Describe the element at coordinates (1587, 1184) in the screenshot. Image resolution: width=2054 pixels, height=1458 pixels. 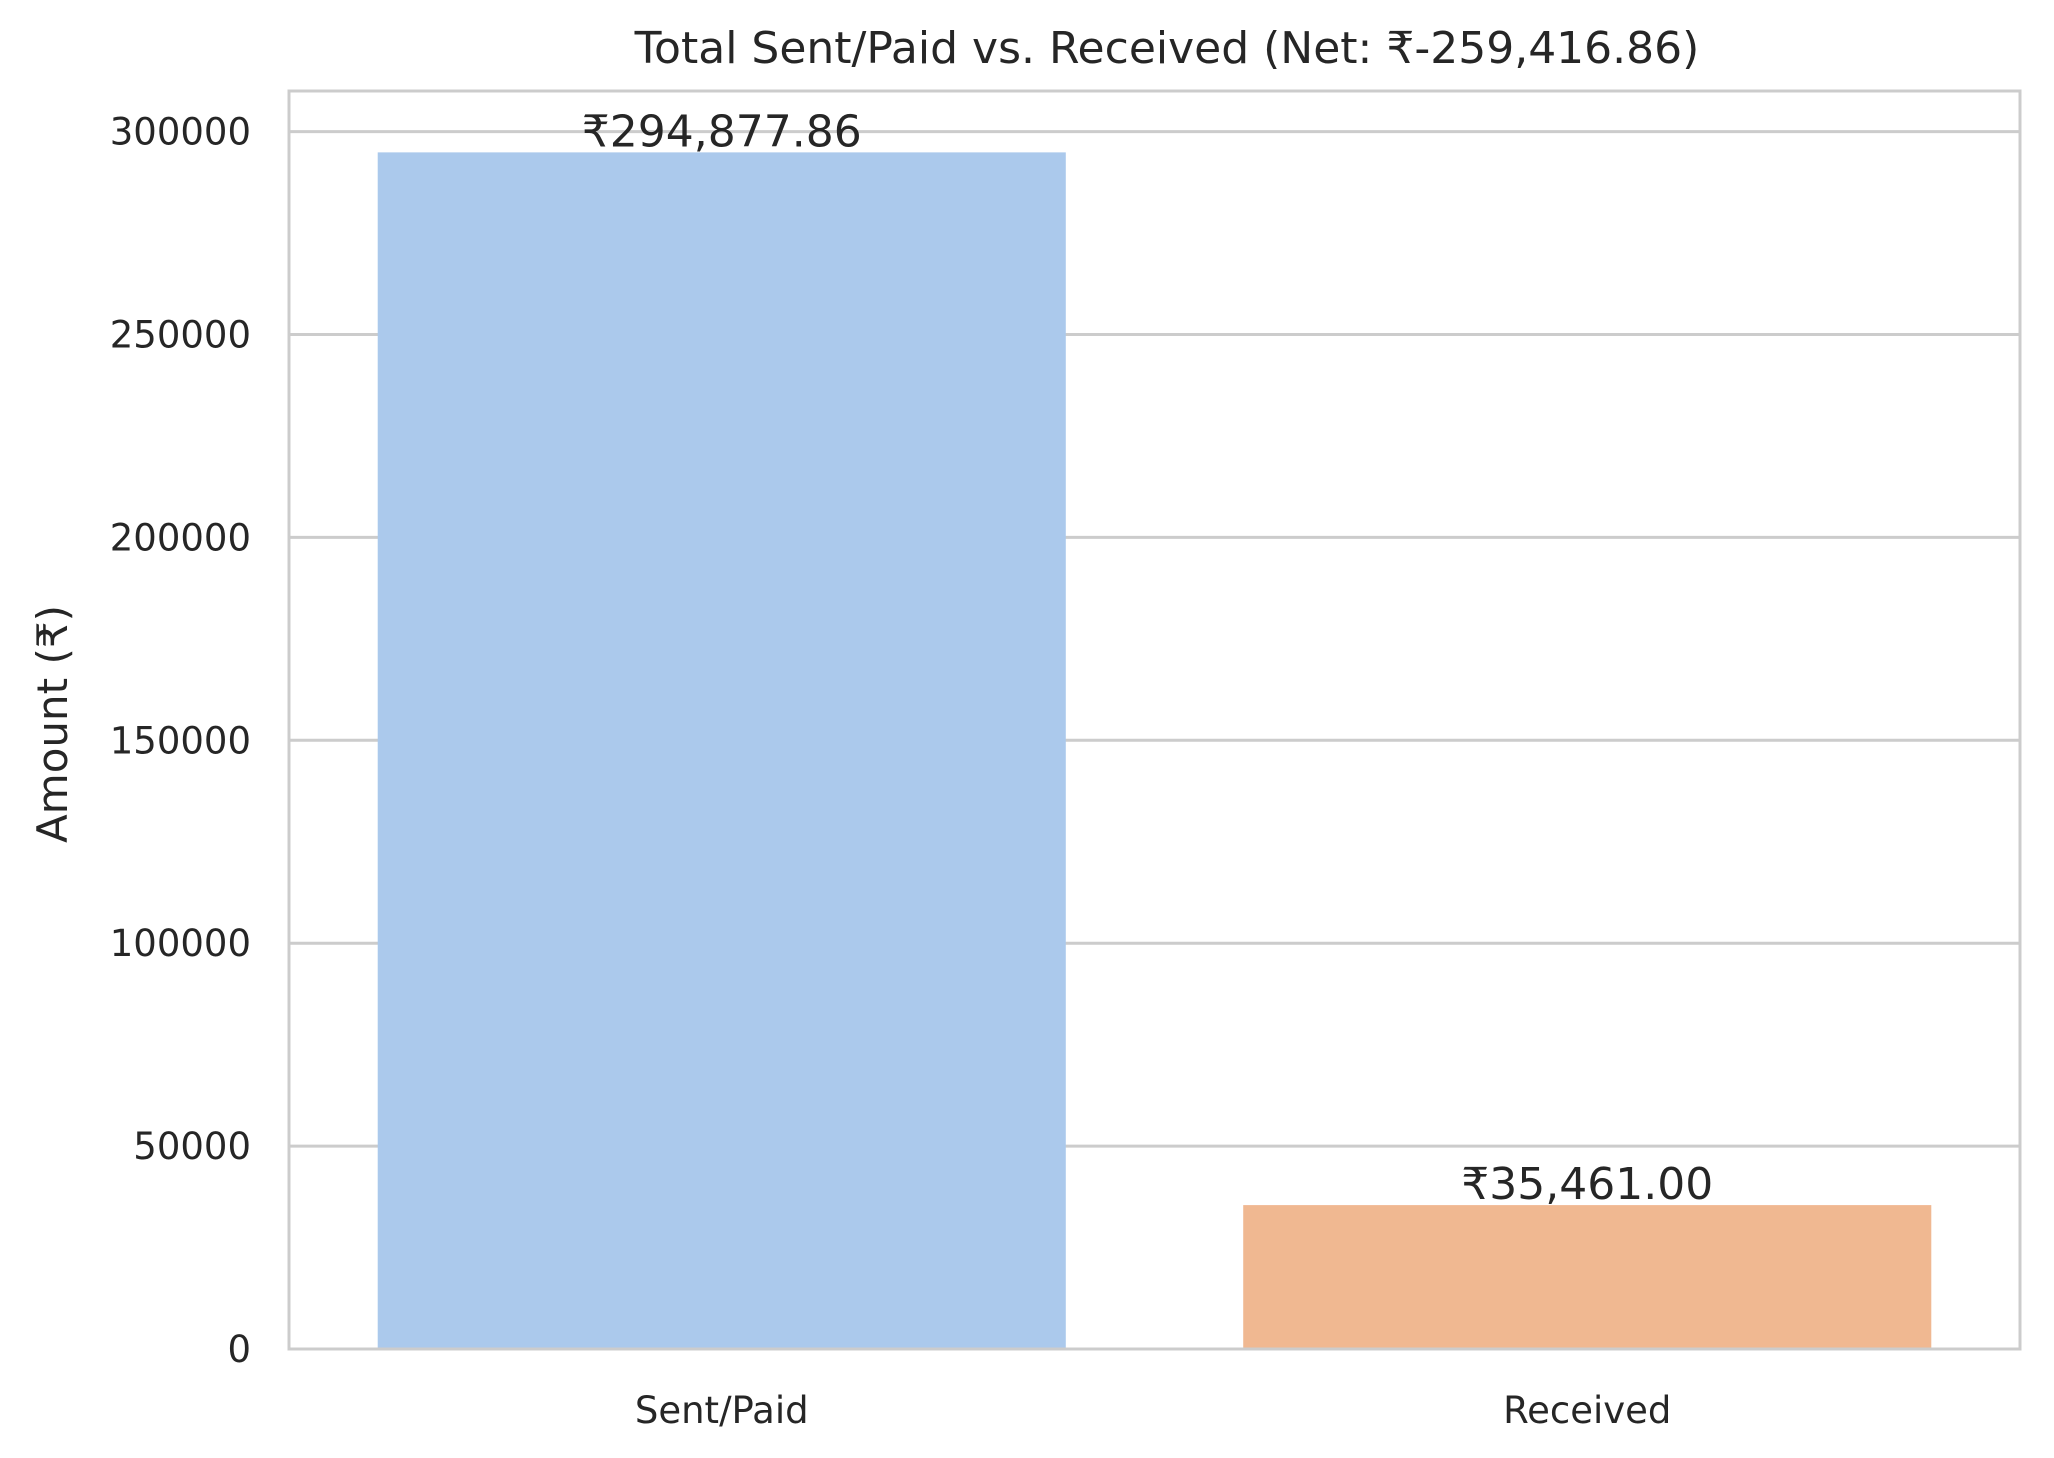
I see `data-label: ₹35,461.00` at that location.